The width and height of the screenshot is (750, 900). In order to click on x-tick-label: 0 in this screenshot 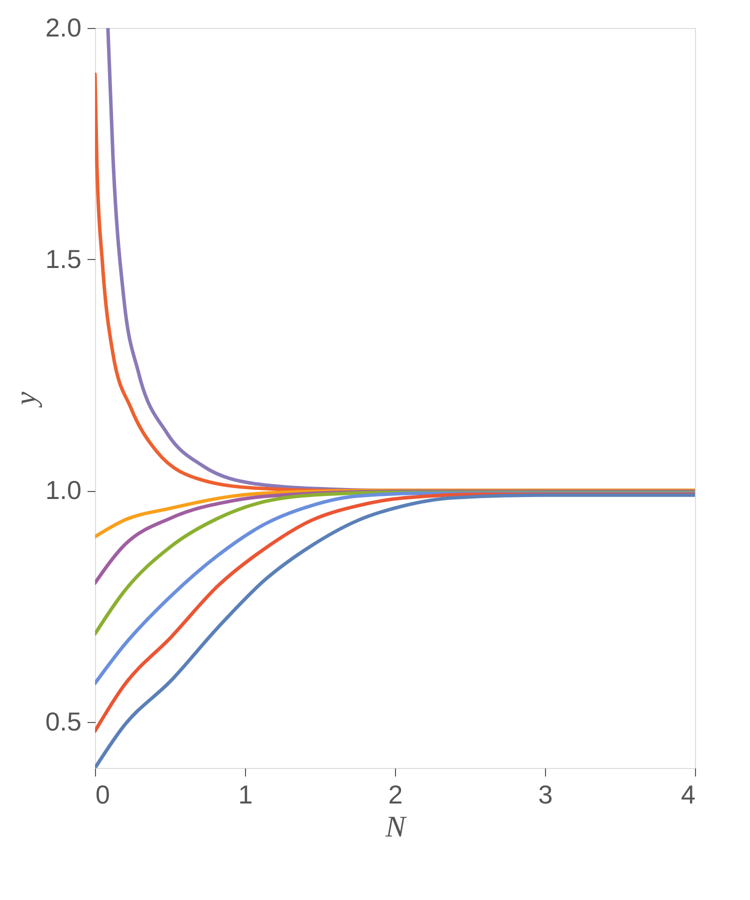, I will do `click(103, 795)`.